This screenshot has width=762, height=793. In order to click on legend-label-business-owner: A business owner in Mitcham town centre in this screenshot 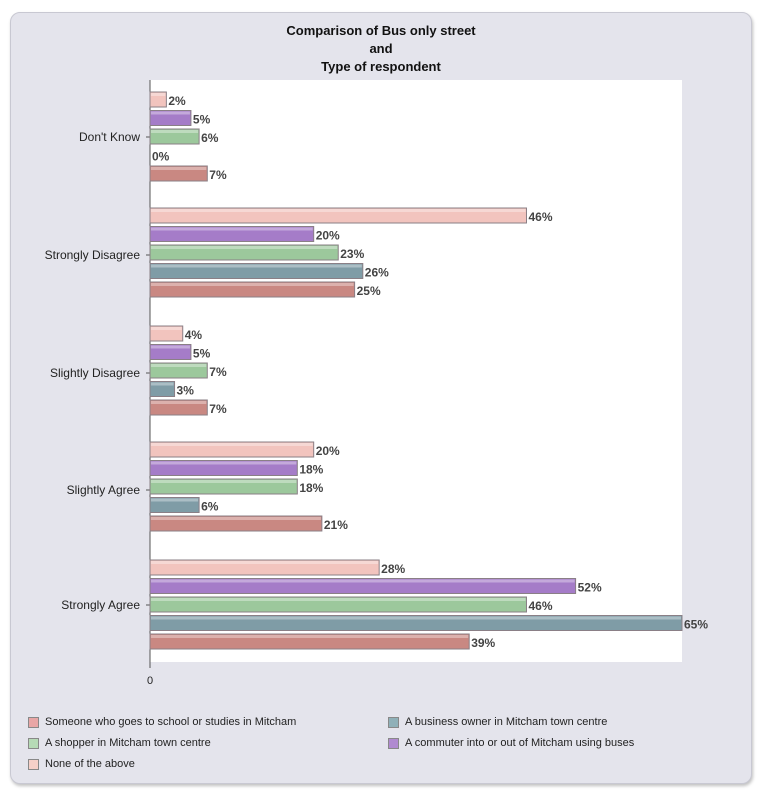, I will do `click(506, 722)`.